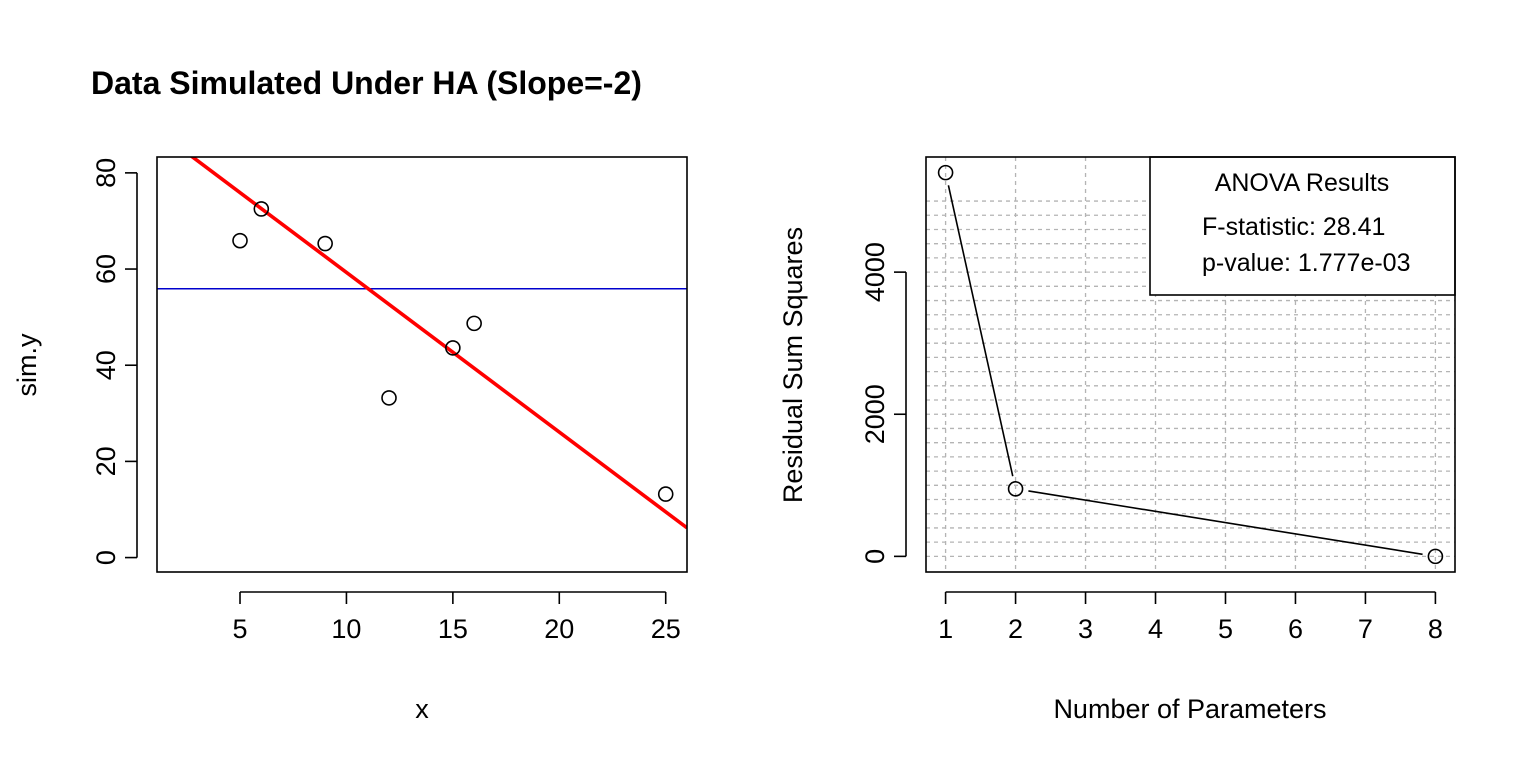  I want to click on right-x-tick-label: 8, so click(1435, 629).